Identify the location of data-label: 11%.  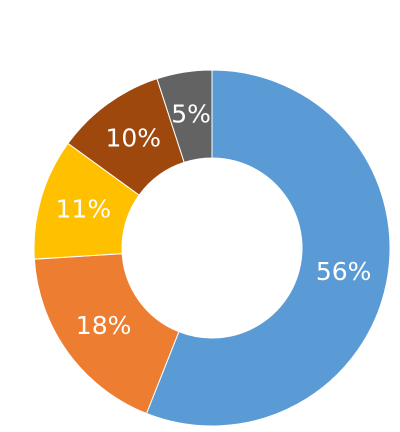
(84, 209).